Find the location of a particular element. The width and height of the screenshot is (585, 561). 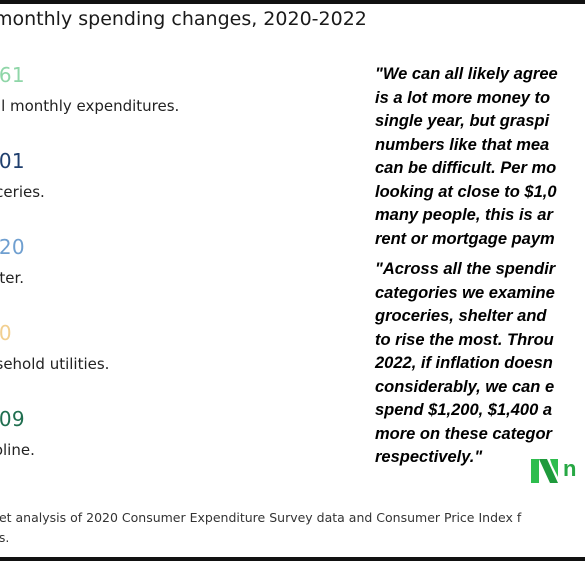

brand-logo: n is located at coordinates (558, 471).